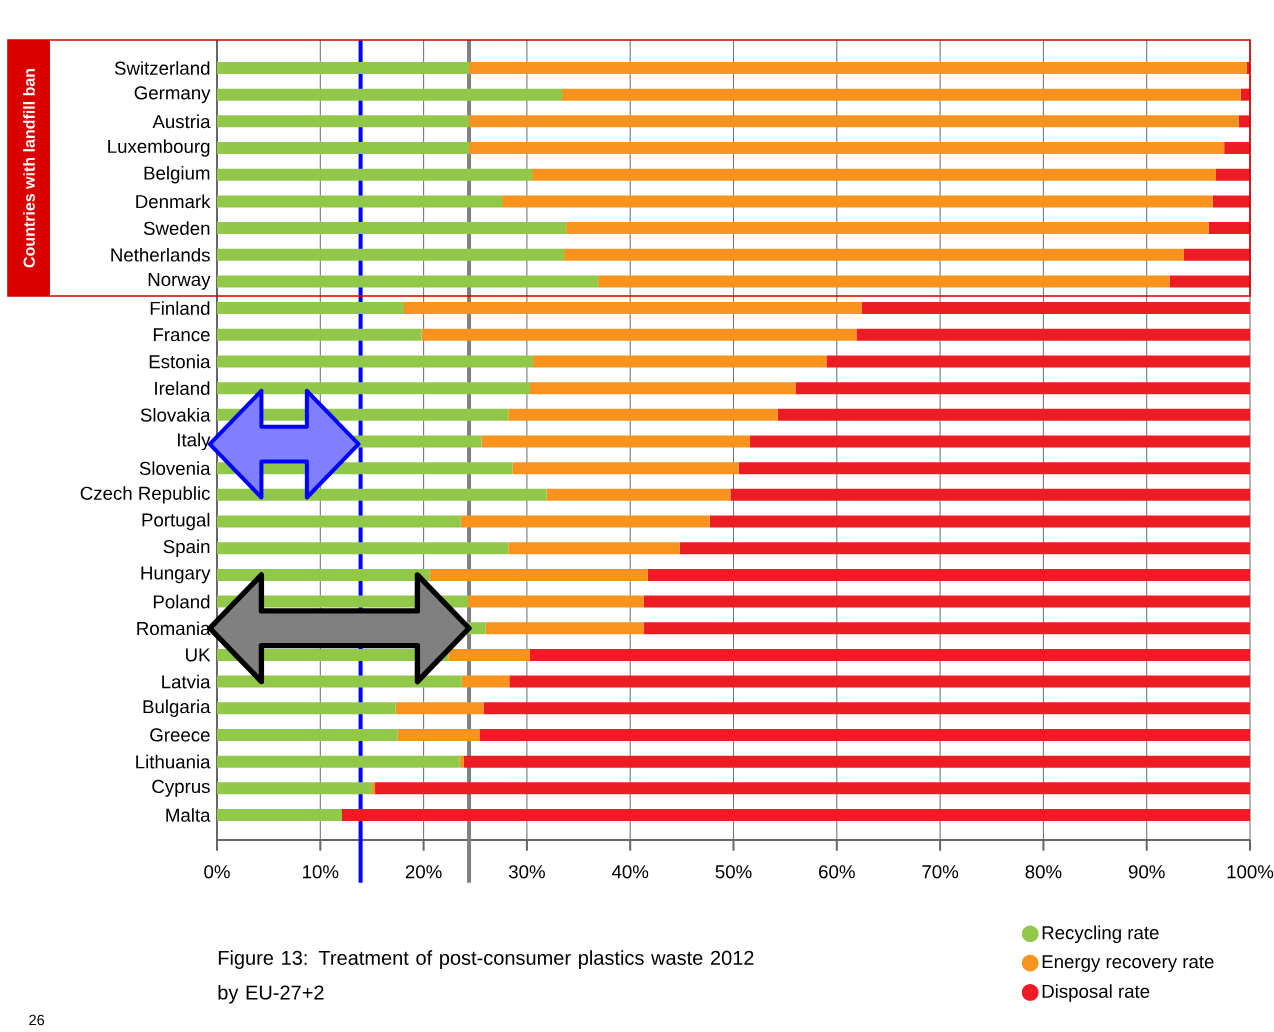 This screenshot has height=1032, width=1274. What do you see at coordinates (177, 175) in the screenshot?
I see `y-tick-label: Belgium` at bounding box center [177, 175].